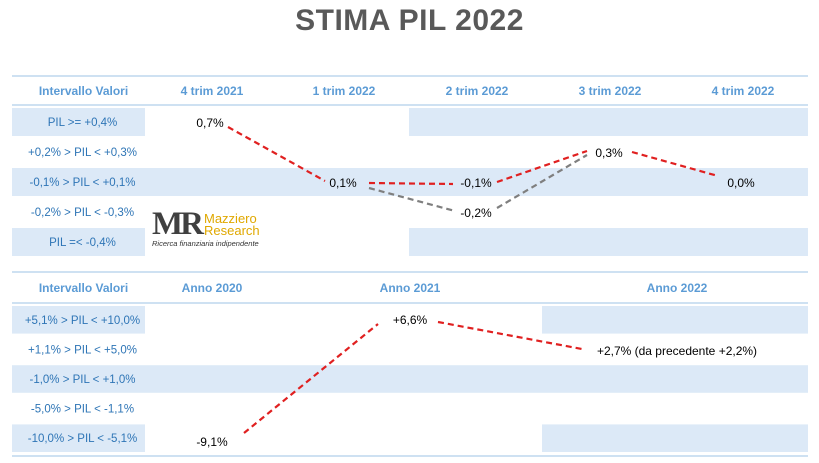 The image size is (819, 463). What do you see at coordinates (82, 380) in the screenshot?
I see `t2-row-label: -1,0% > PIL < +1,0%` at bounding box center [82, 380].